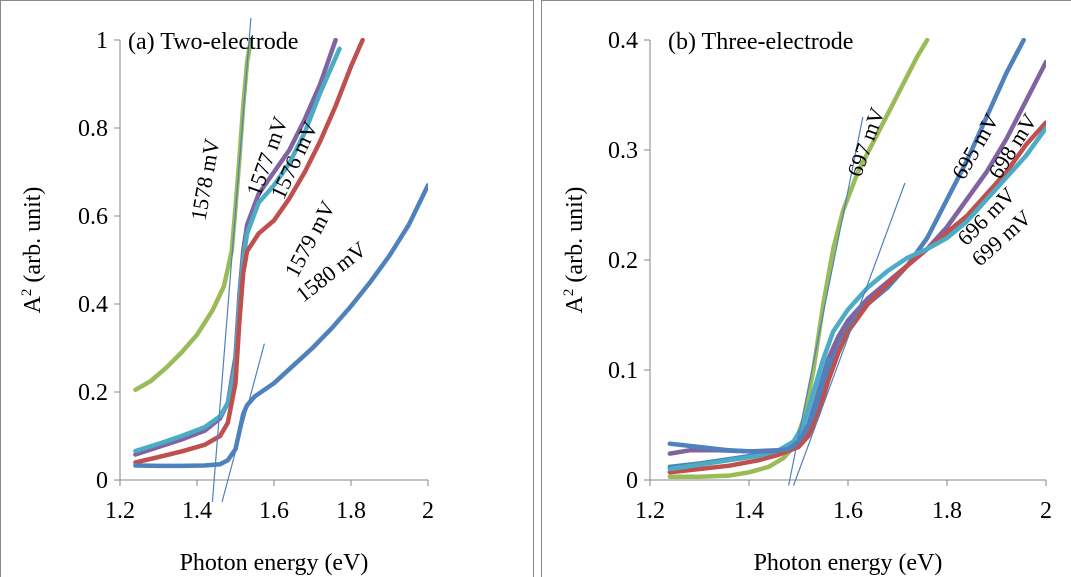  Describe the element at coordinates (213, 42) in the screenshot. I see `chart-title: (a) Two-electrode` at that location.